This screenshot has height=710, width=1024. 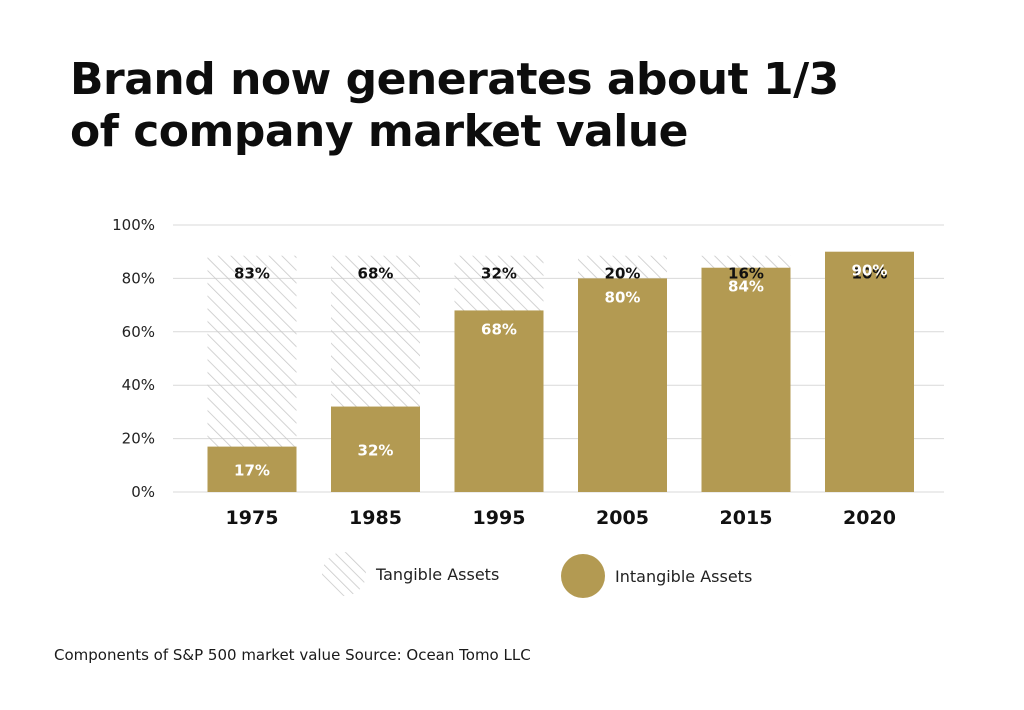 I want to click on x-tick-label: 2020, so click(x=869, y=518).